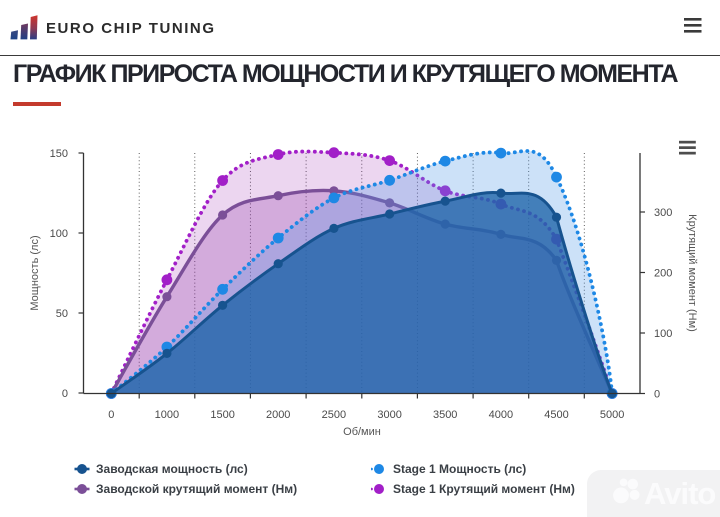 This screenshot has height=517, width=720. Describe the element at coordinates (663, 274) in the screenshot. I see `svg-text: 200` at that location.